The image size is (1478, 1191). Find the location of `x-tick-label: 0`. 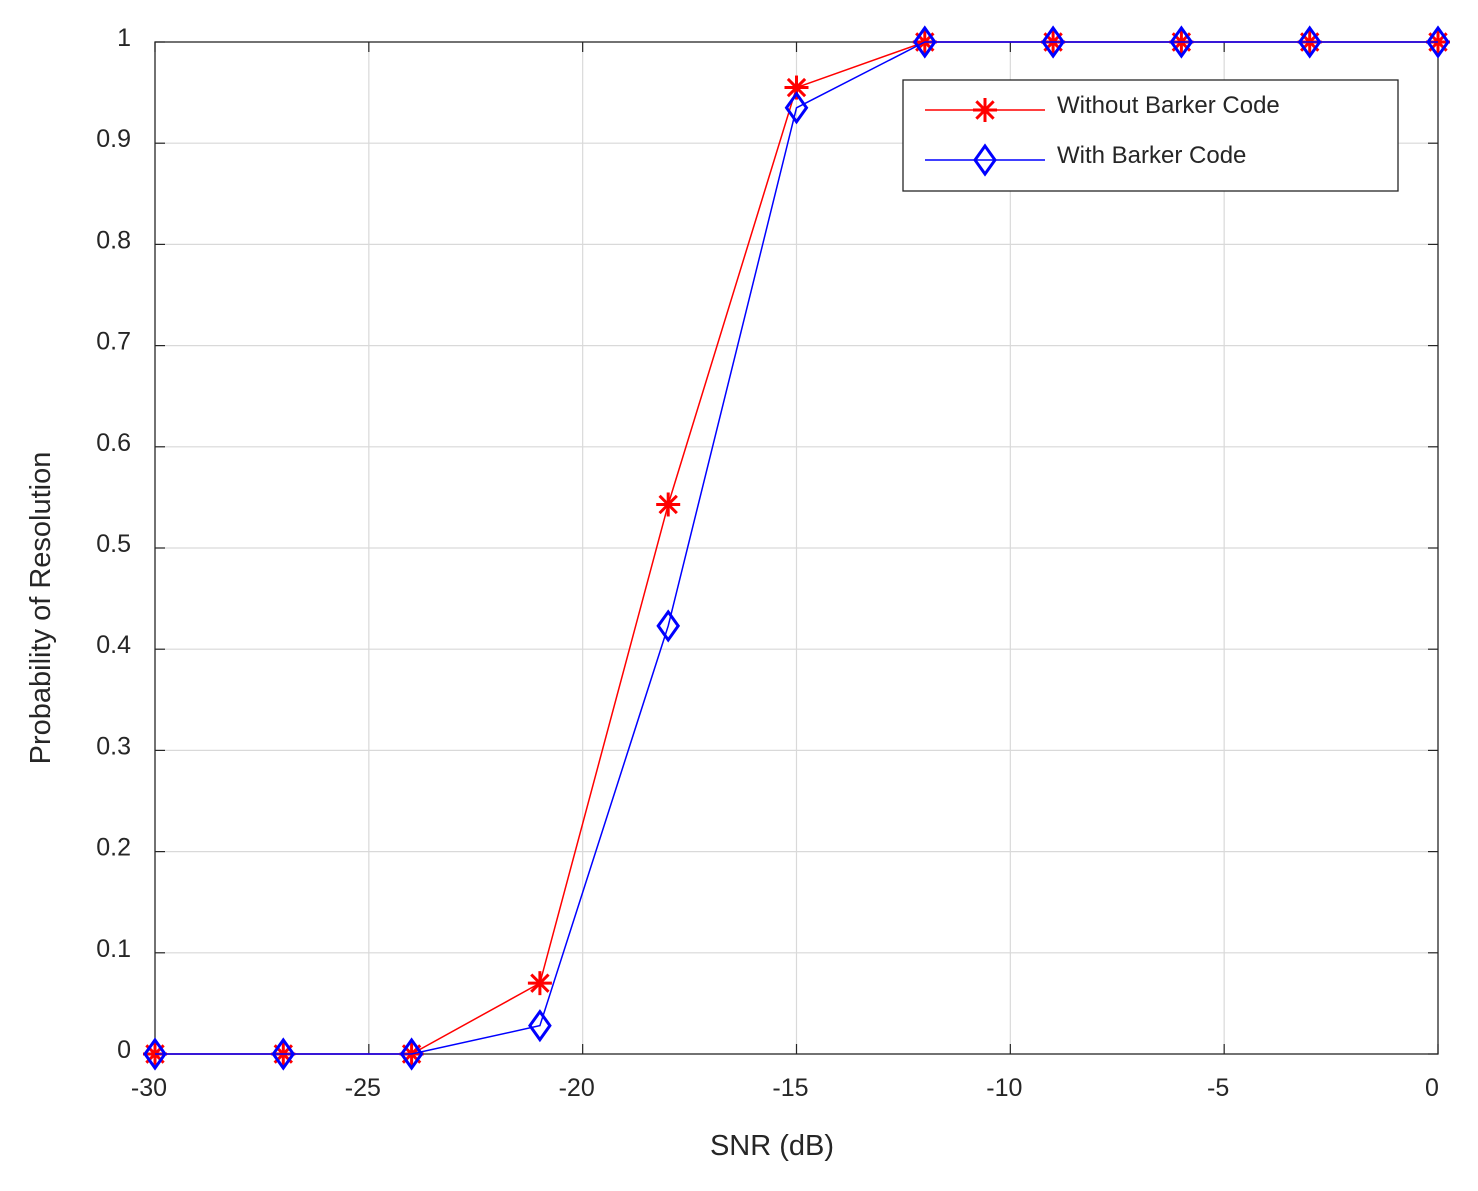

x-tick-label: 0 is located at coordinates (1432, 1088).